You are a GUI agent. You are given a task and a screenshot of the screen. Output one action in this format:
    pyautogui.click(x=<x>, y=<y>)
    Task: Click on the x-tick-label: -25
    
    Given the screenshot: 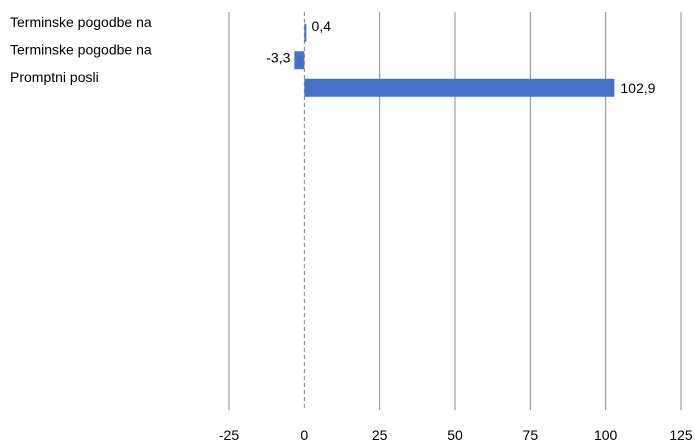 What is the action you would take?
    pyautogui.click(x=229, y=435)
    